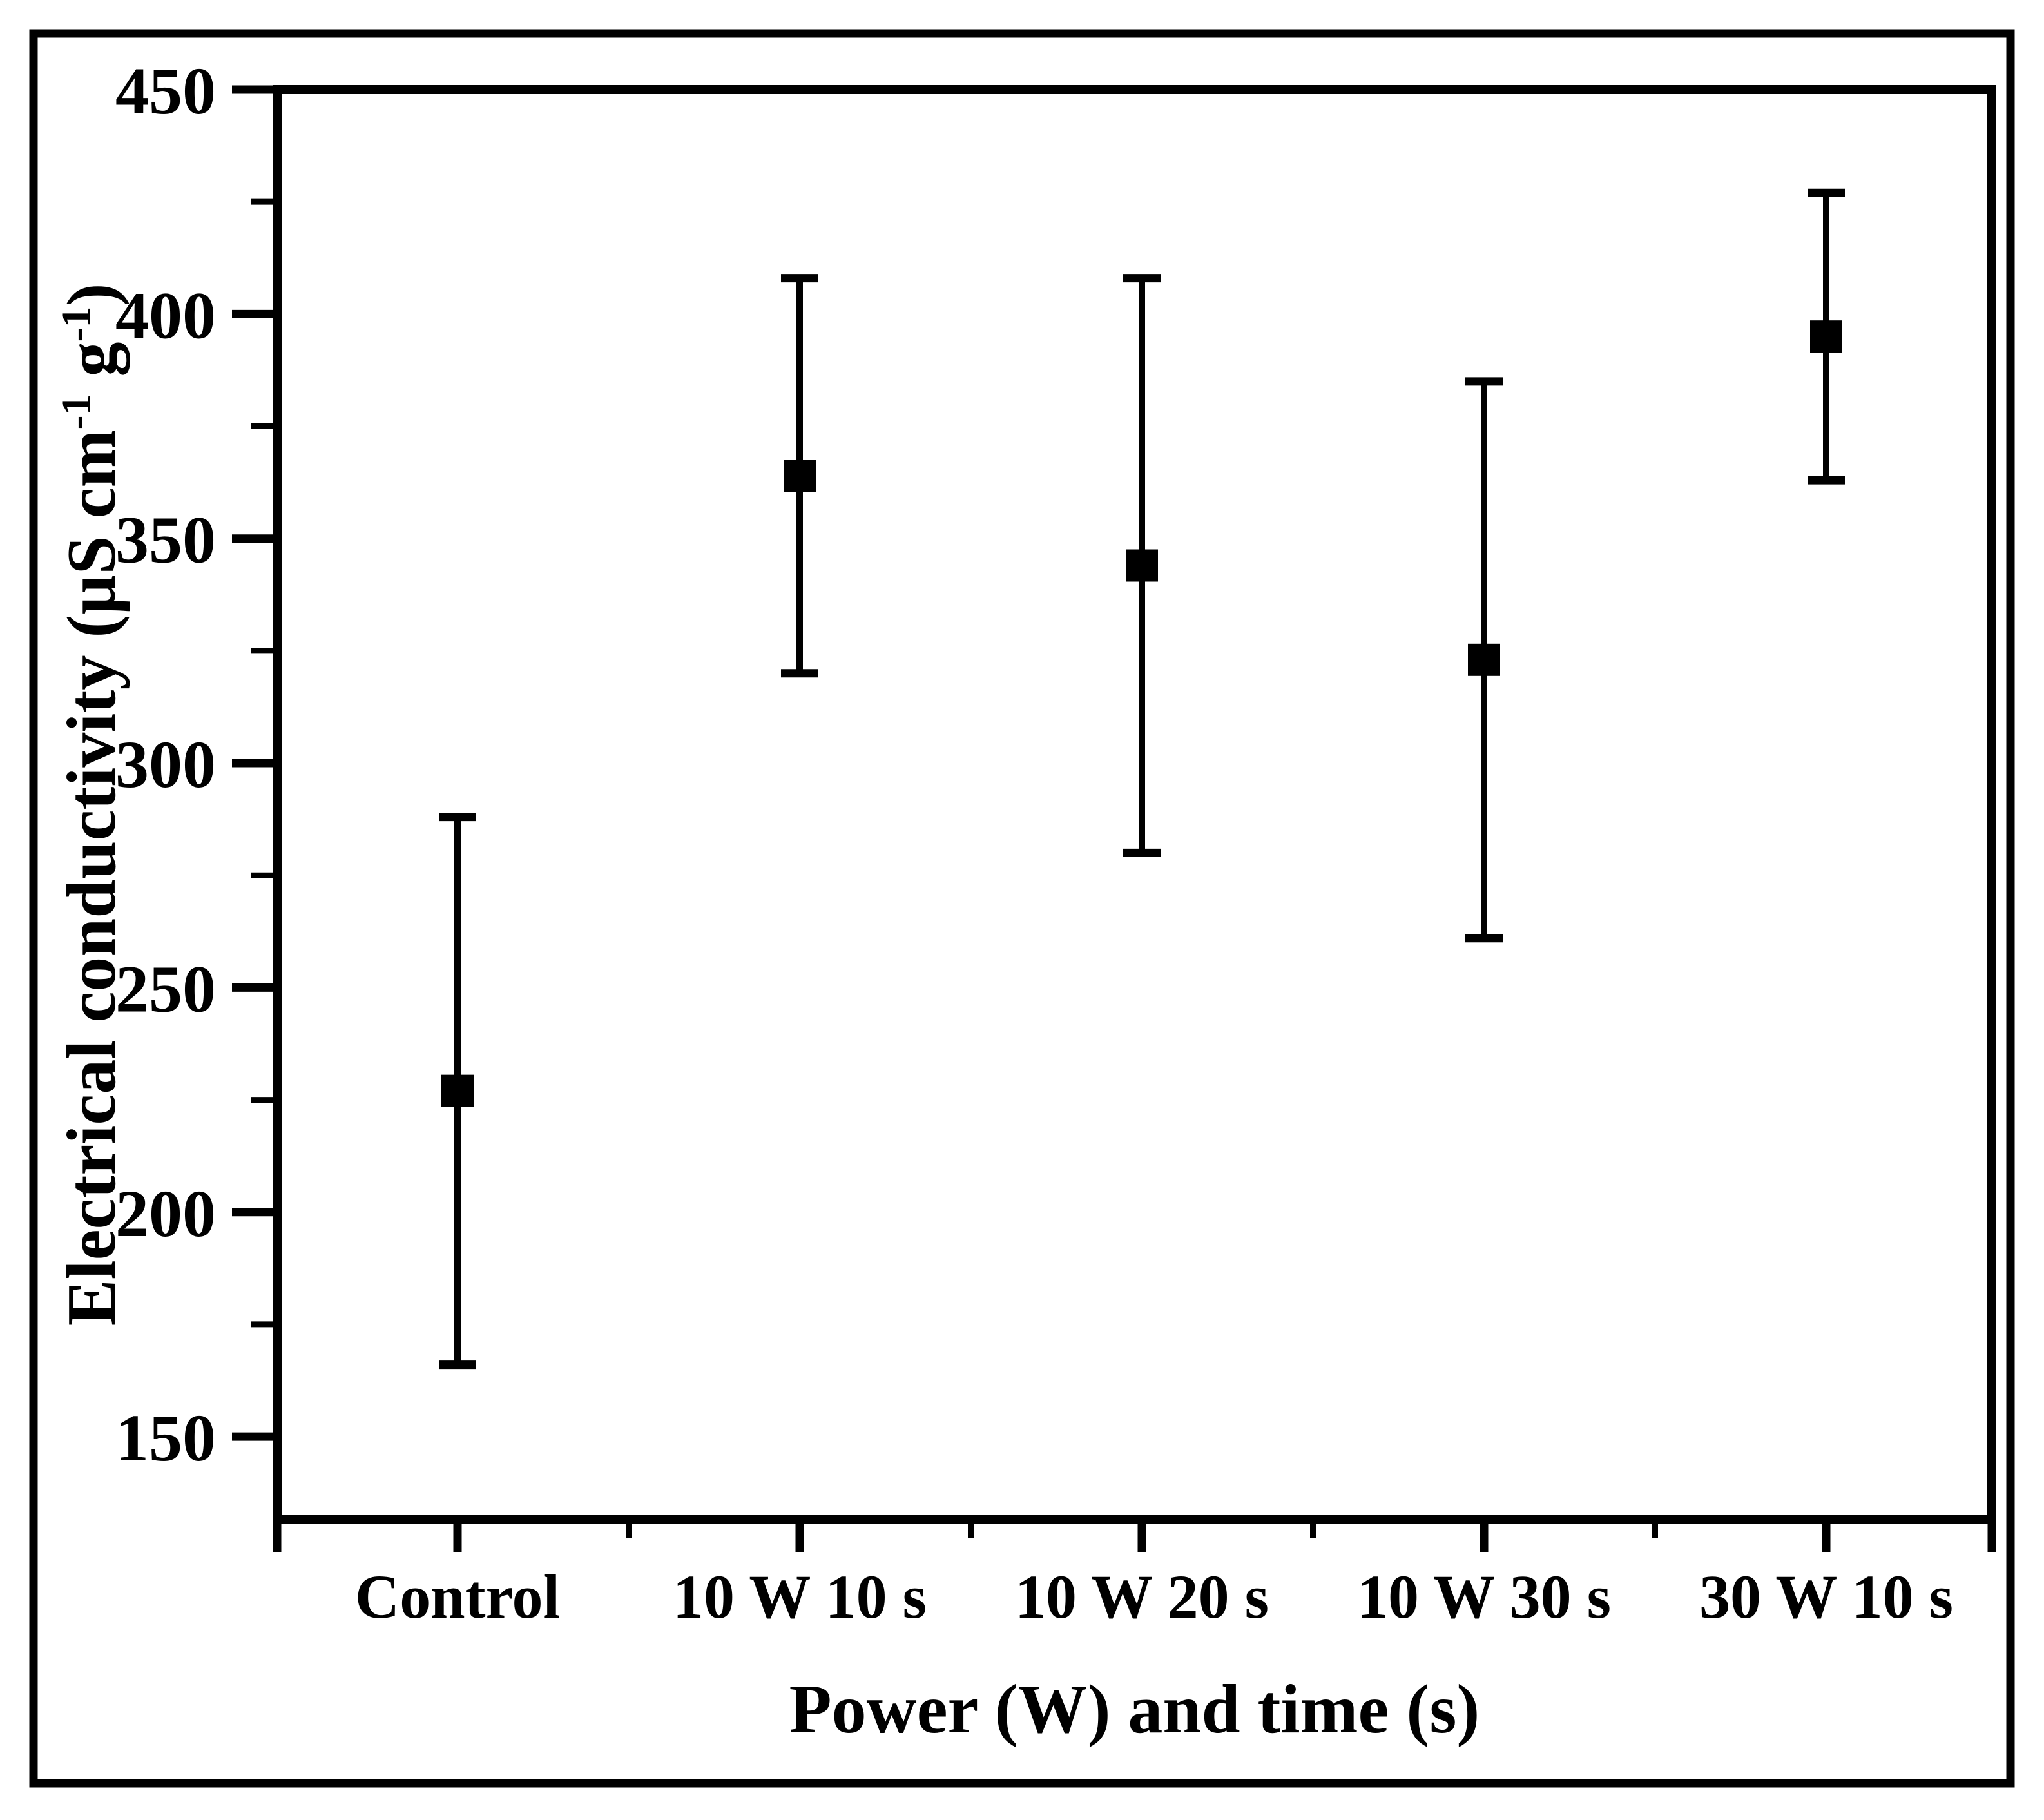  Describe the element at coordinates (1142, 1596) in the screenshot. I see `x-tick-label: 10 W 20 s` at that location.